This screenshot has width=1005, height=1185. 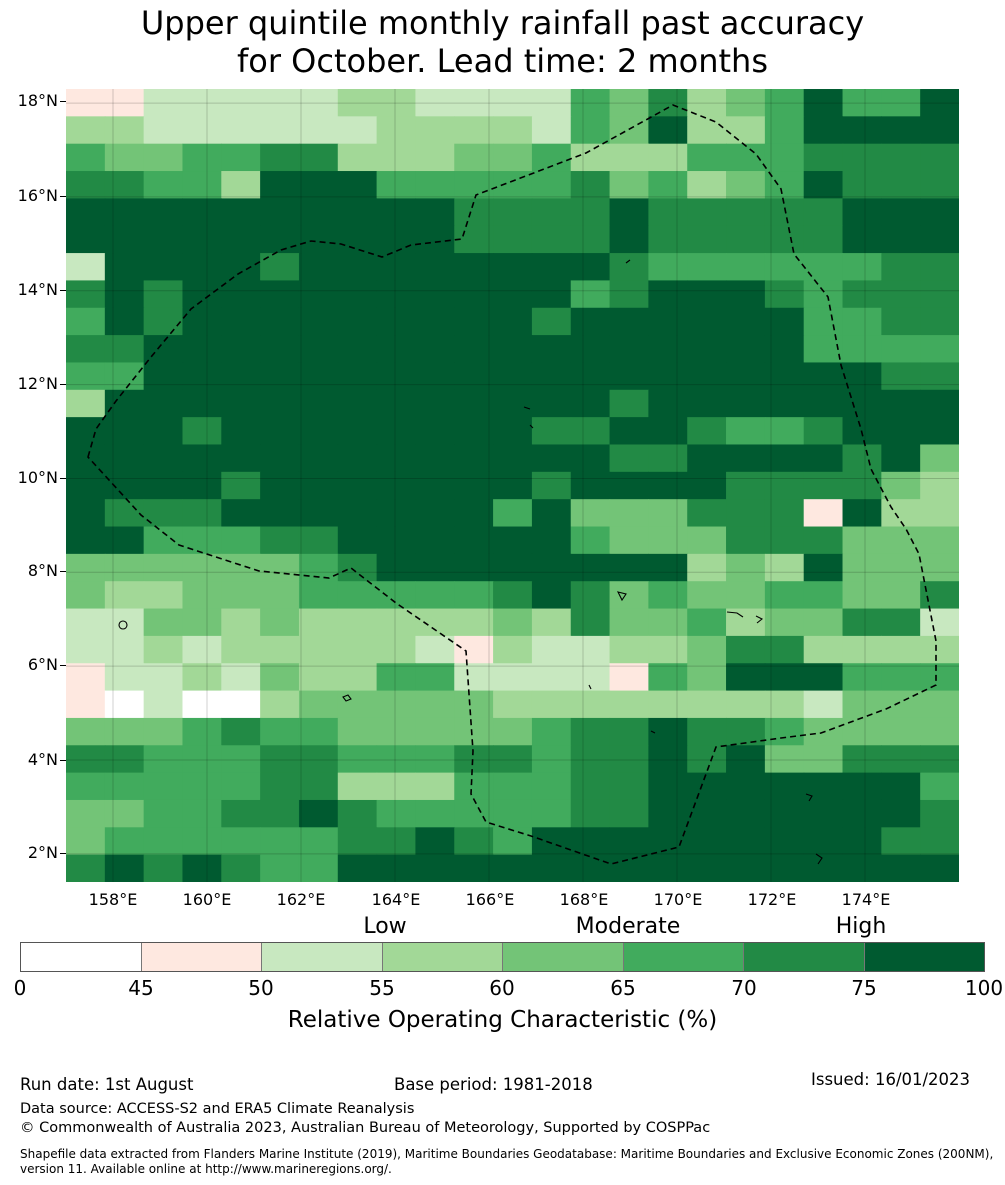 I want to click on colorbar, so click(x=502, y=957).